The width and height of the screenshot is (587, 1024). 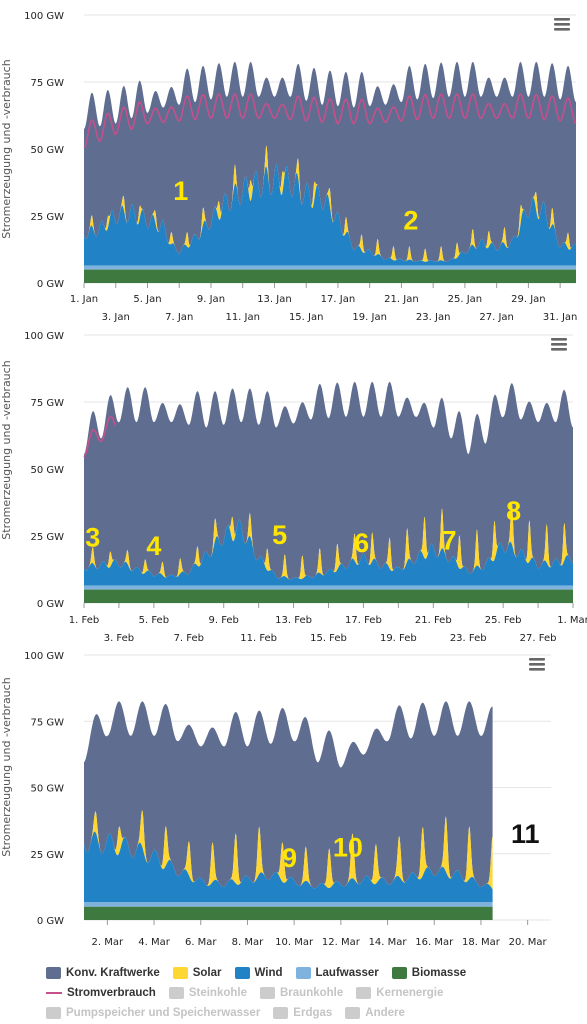 I want to click on x-tick-label: 27. Feb, so click(x=538, y=638).